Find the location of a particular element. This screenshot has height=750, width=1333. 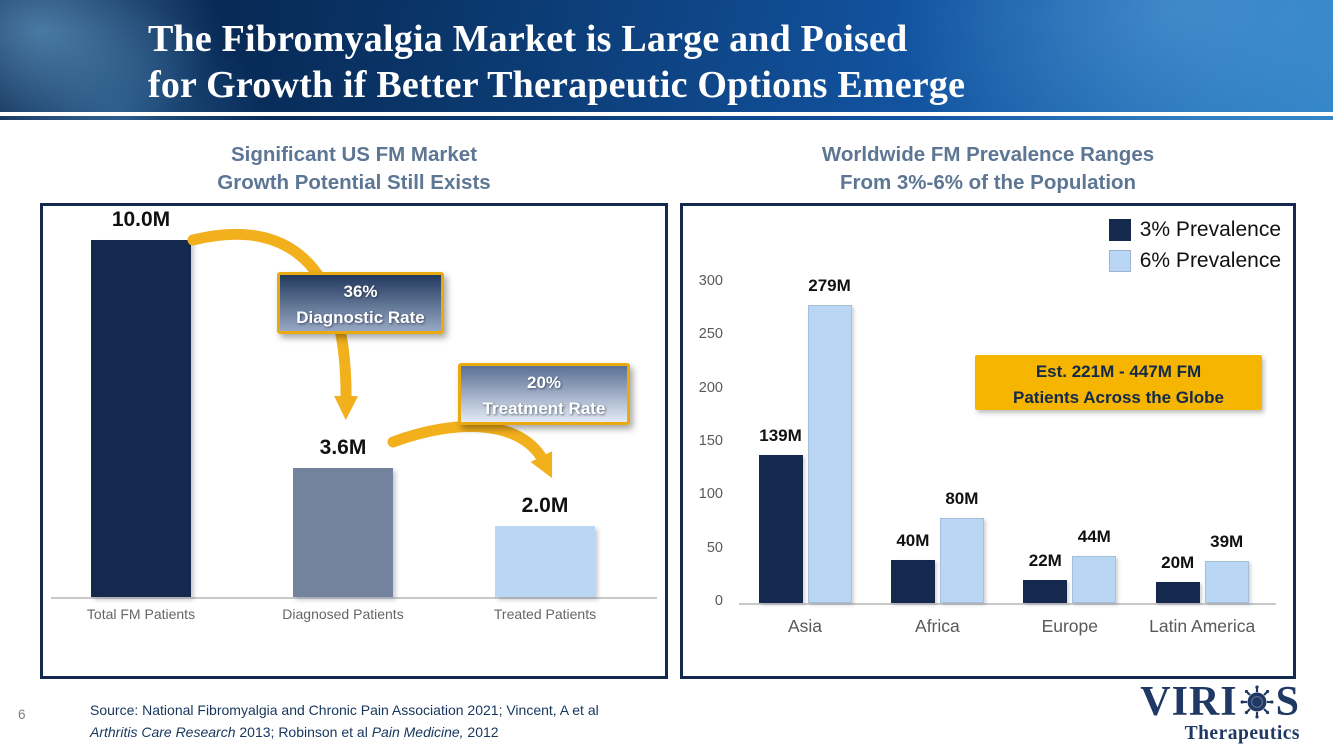

y-axis-tick-label: 300 is located at coordinates (710, 281).